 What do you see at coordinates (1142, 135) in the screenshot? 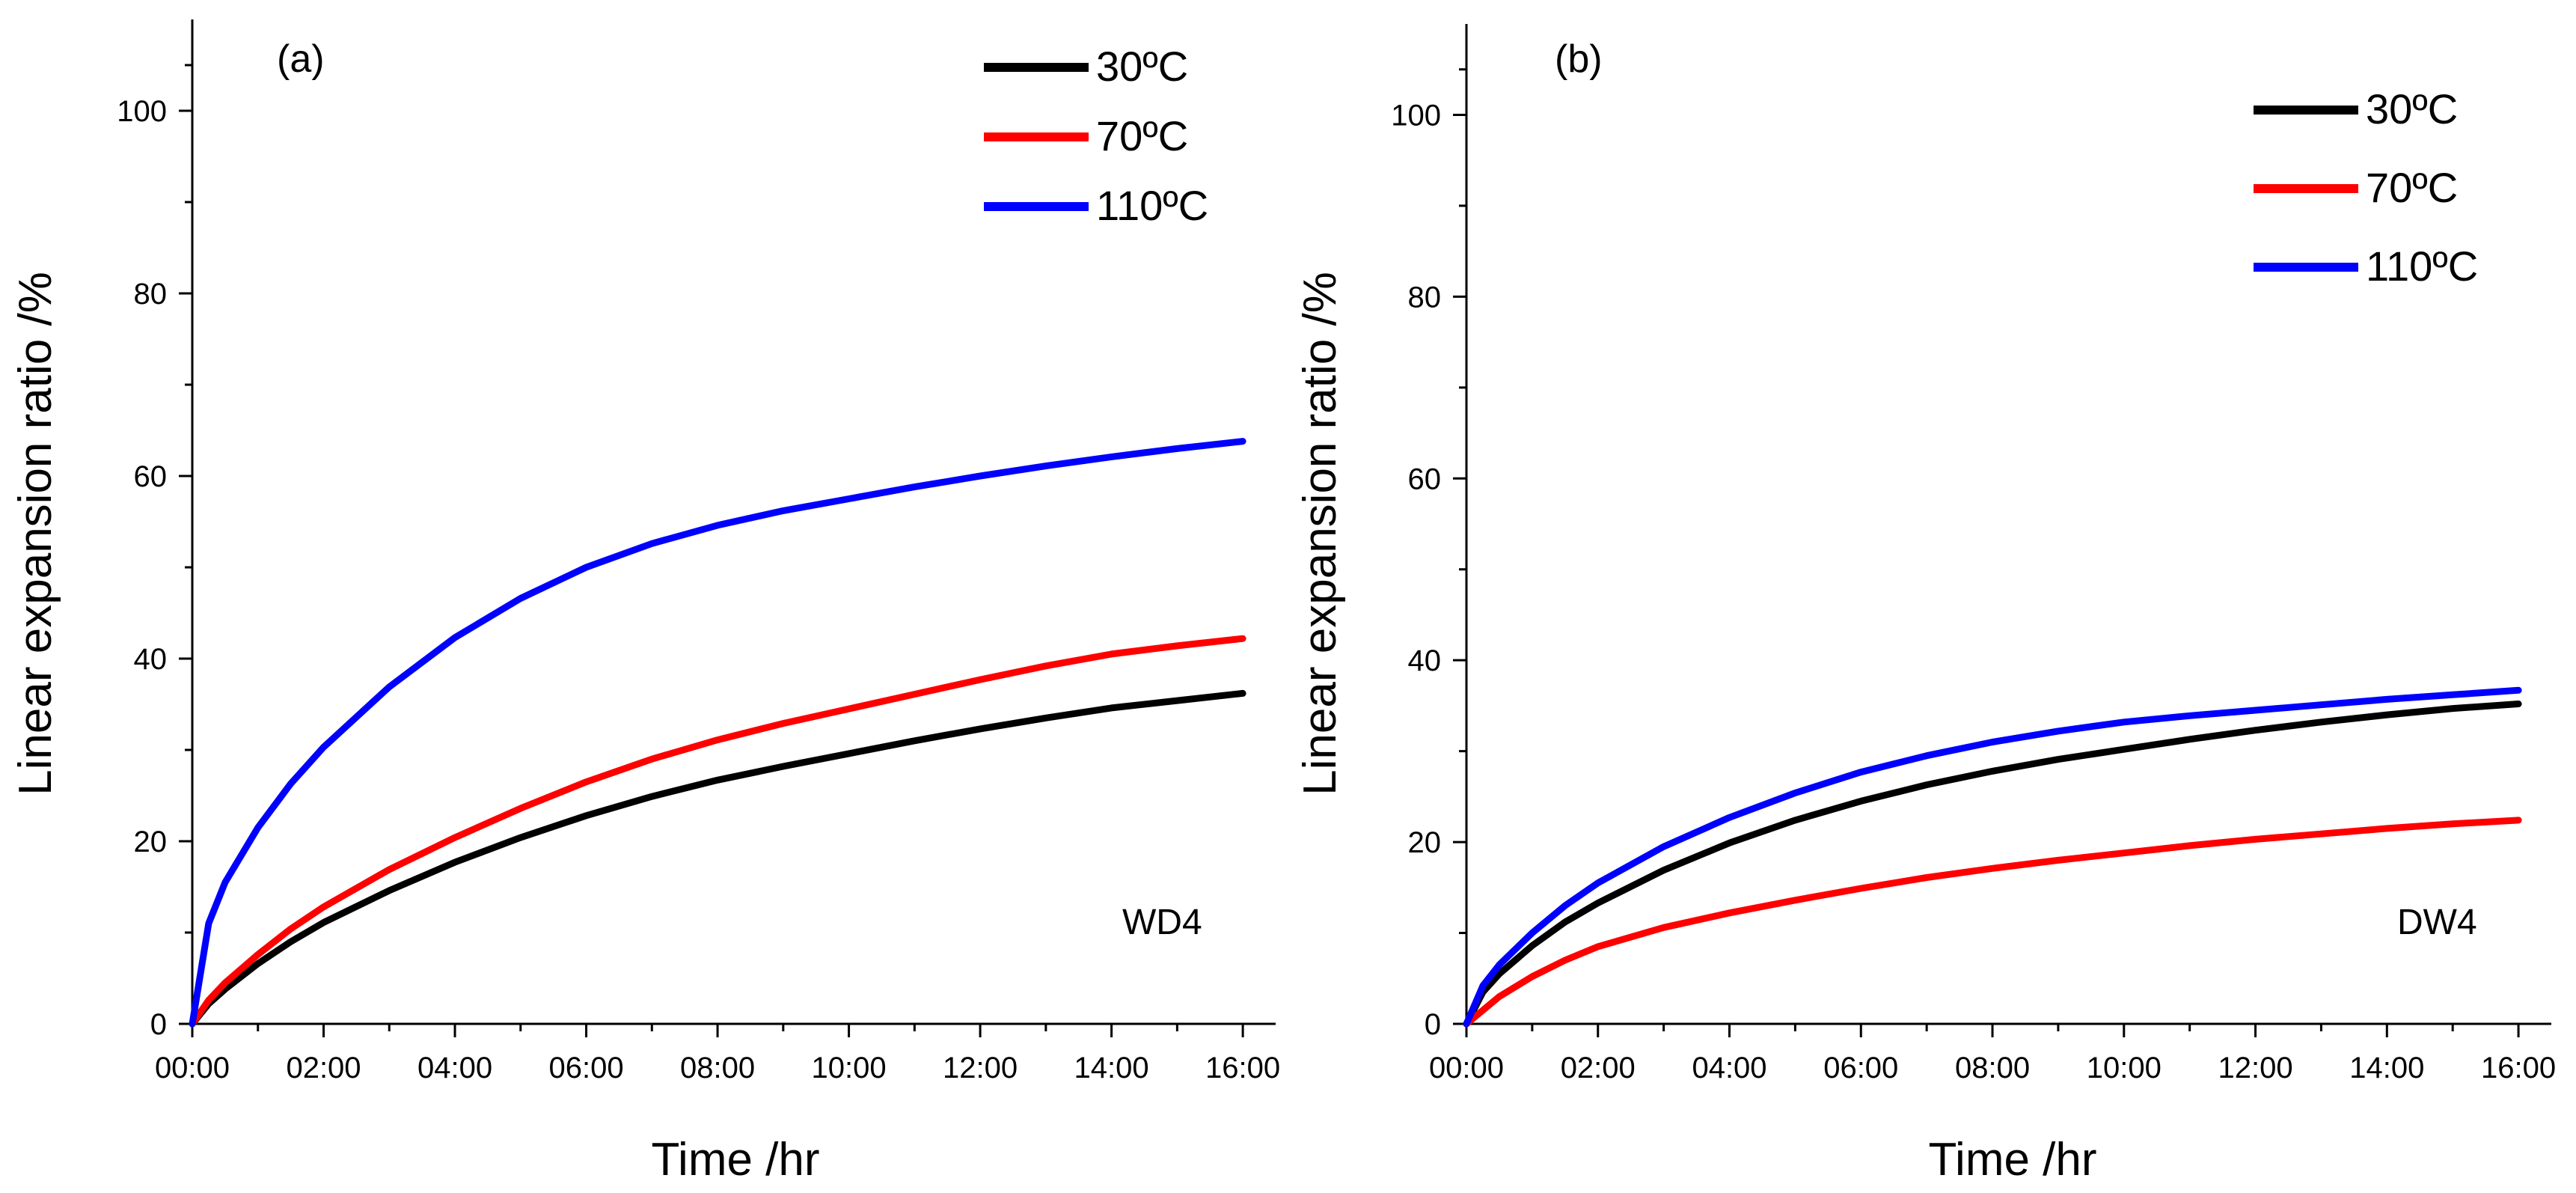
I see `legend-label-a: 70ºC` at bounding box center [1142, 135].